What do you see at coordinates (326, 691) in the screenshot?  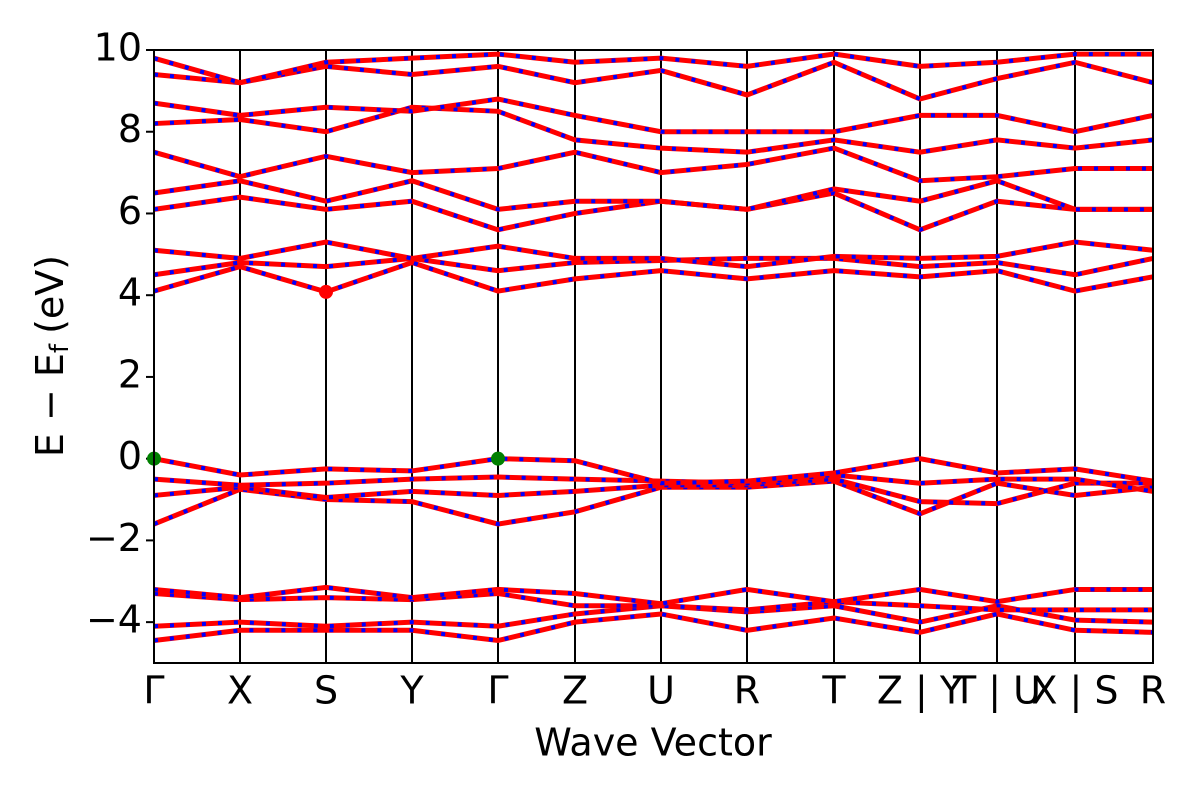 I see `x-tick-label: S` at bounding box center [326, 691].